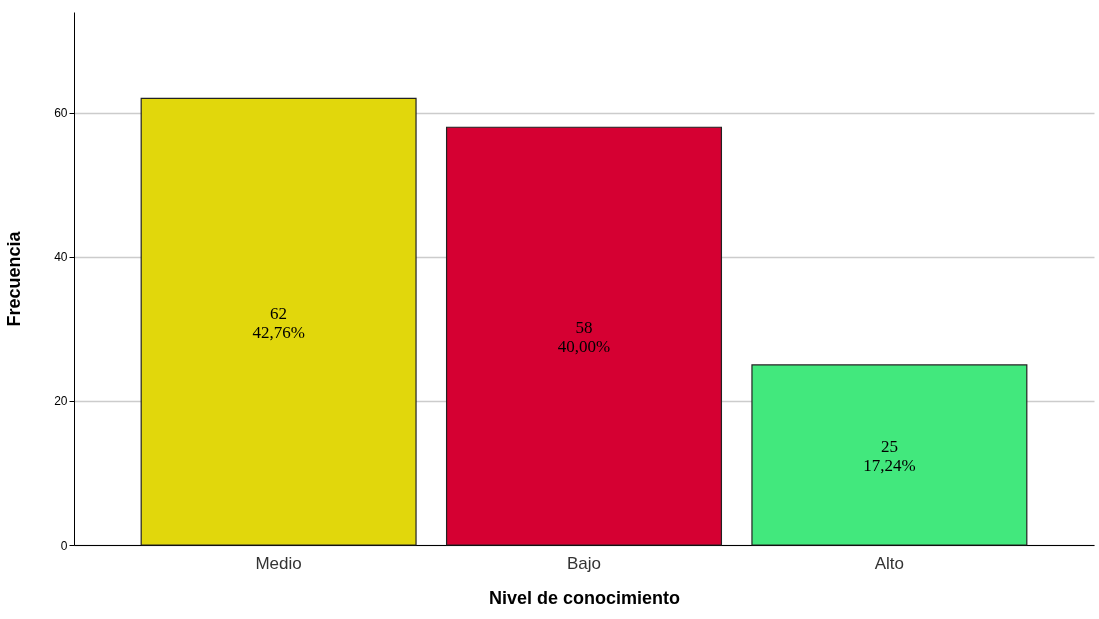  What do you see at coordinates (584, 597) in the screenshot?
I see `x-axis-title: Nivel de conocimiento` at bounding box center [584, 597].